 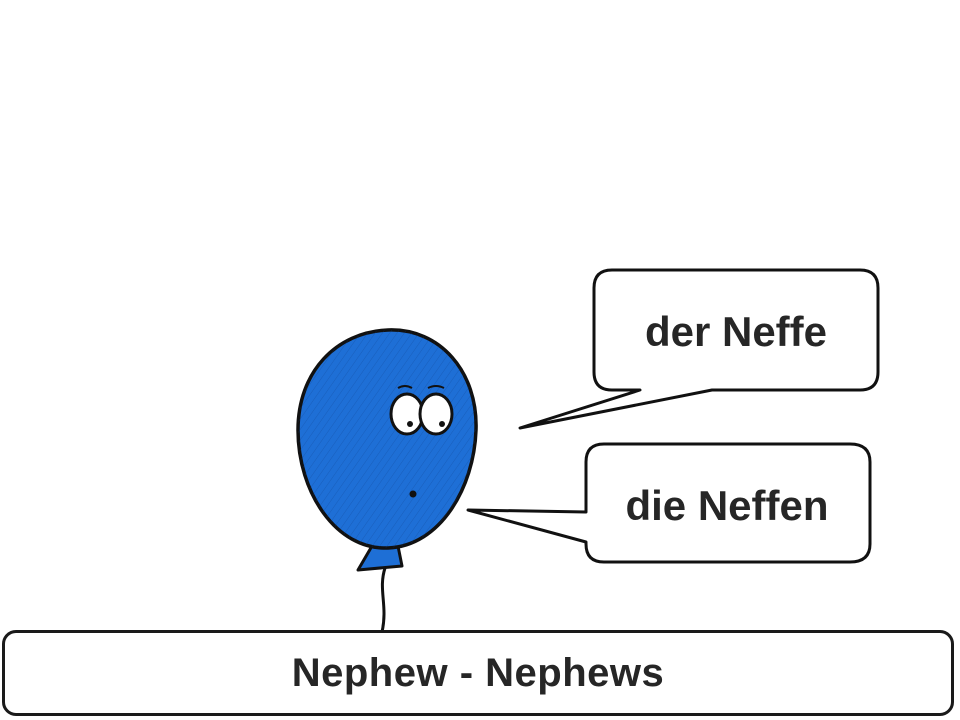 I want to click on bubble-singular-text: der Neffe, so click(x=736, y=331).